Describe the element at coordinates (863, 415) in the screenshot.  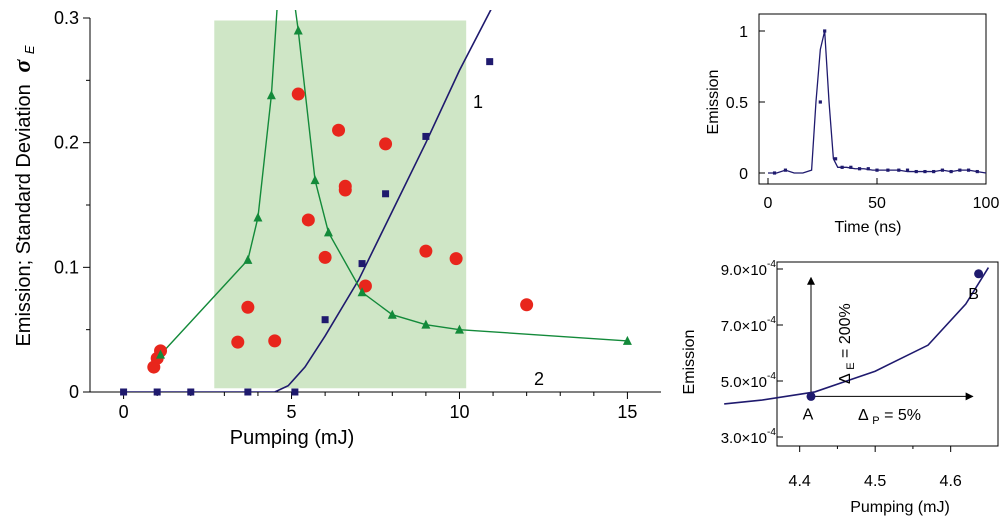
I see `delta-p-symbol: Δ` at that location.